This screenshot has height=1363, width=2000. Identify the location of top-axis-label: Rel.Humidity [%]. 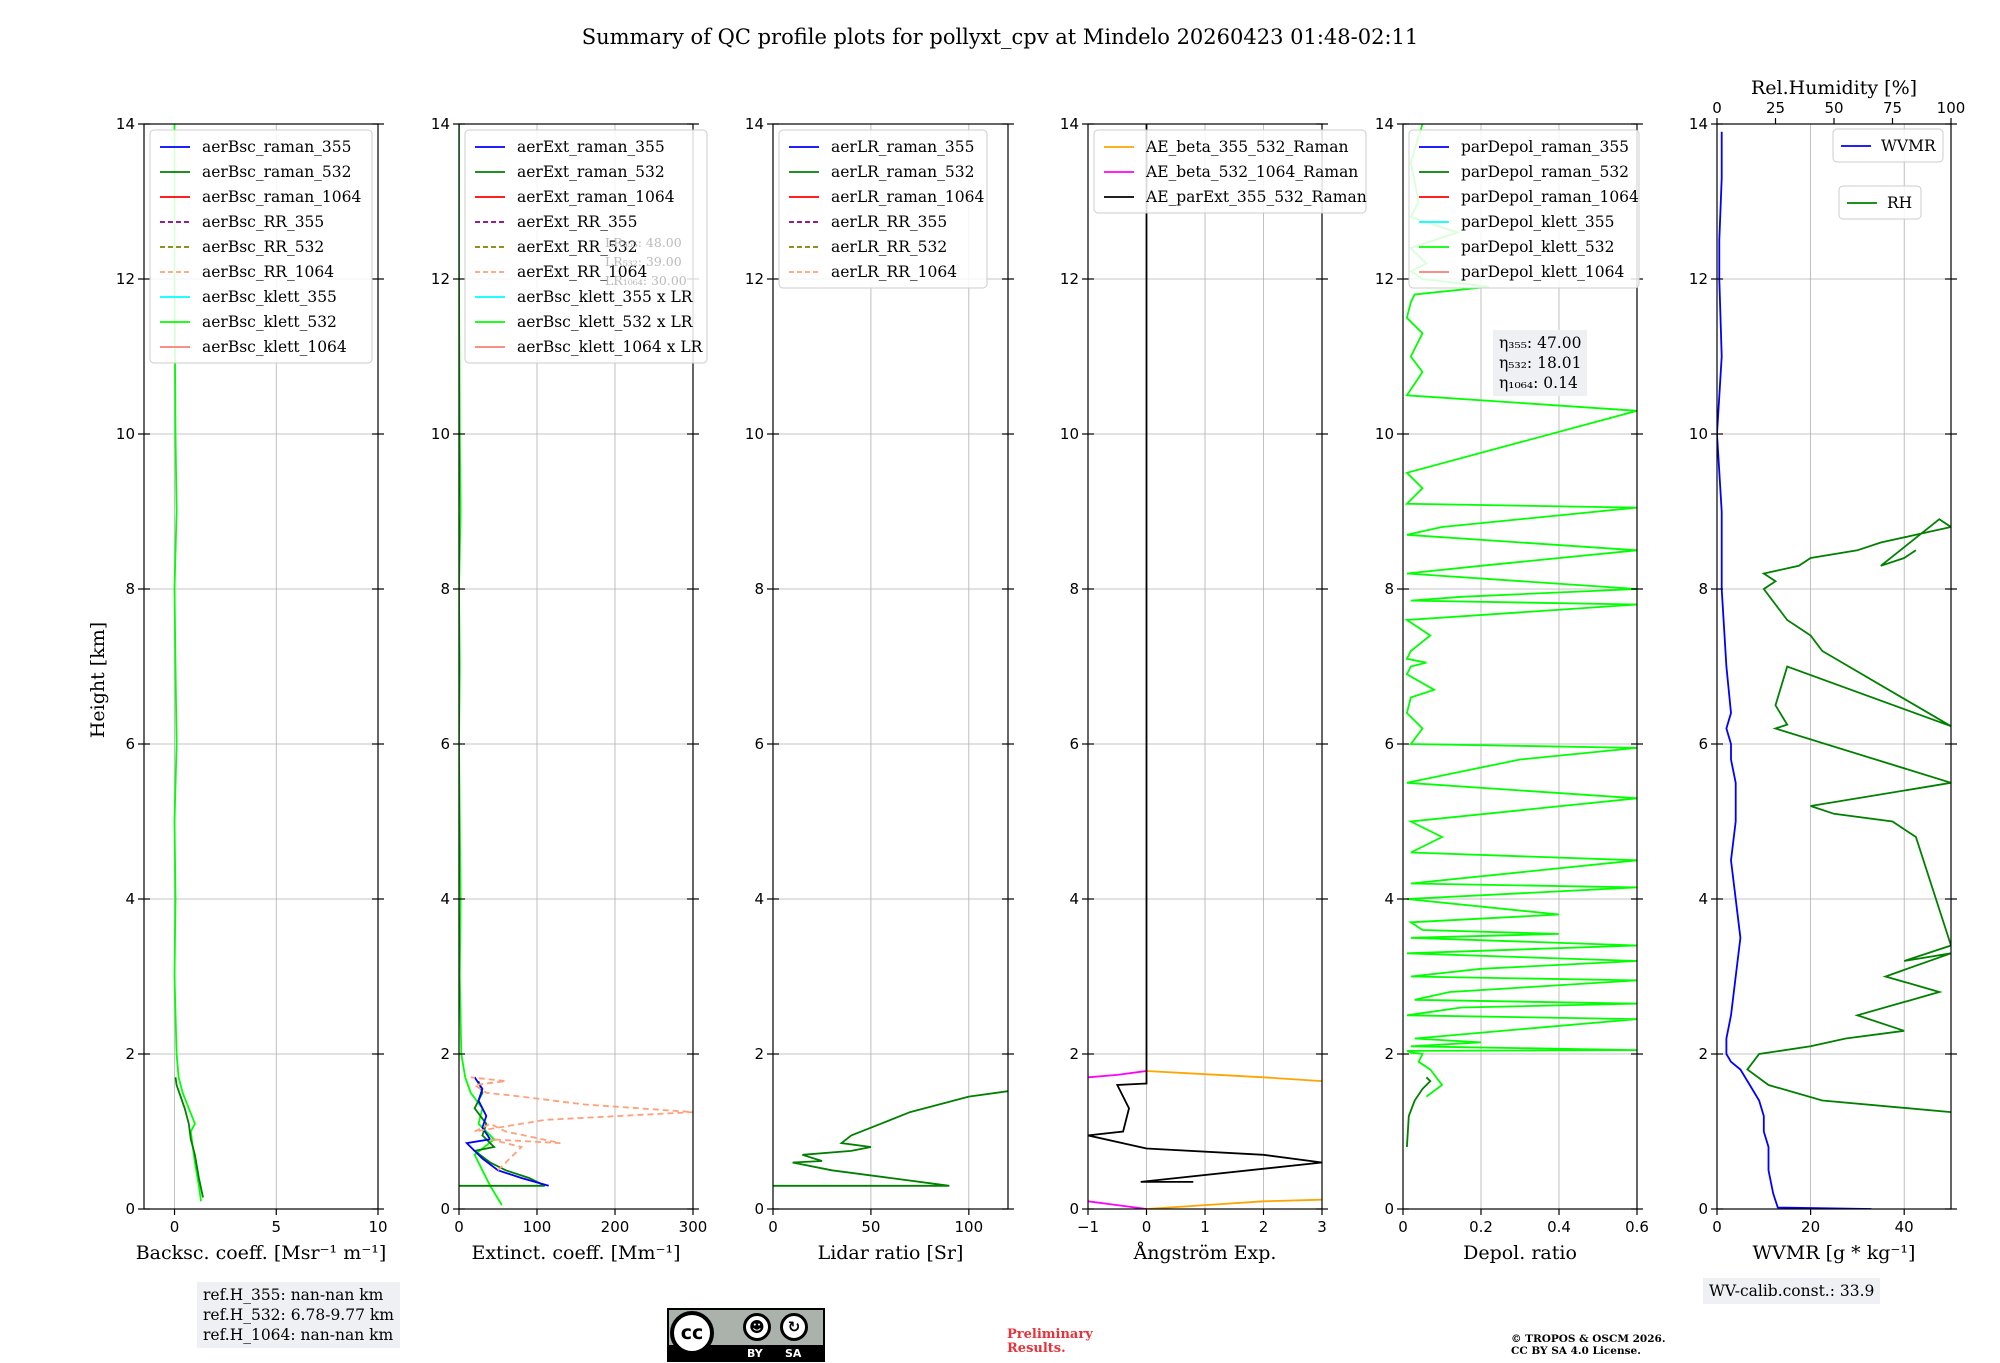
(1834, 88).